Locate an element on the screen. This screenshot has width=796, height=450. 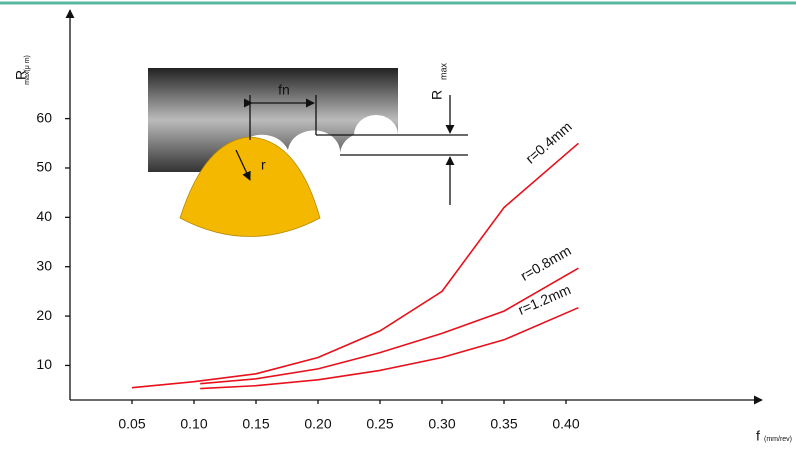
x-tick-label: 0.35 is located at coordinates (503, 424).